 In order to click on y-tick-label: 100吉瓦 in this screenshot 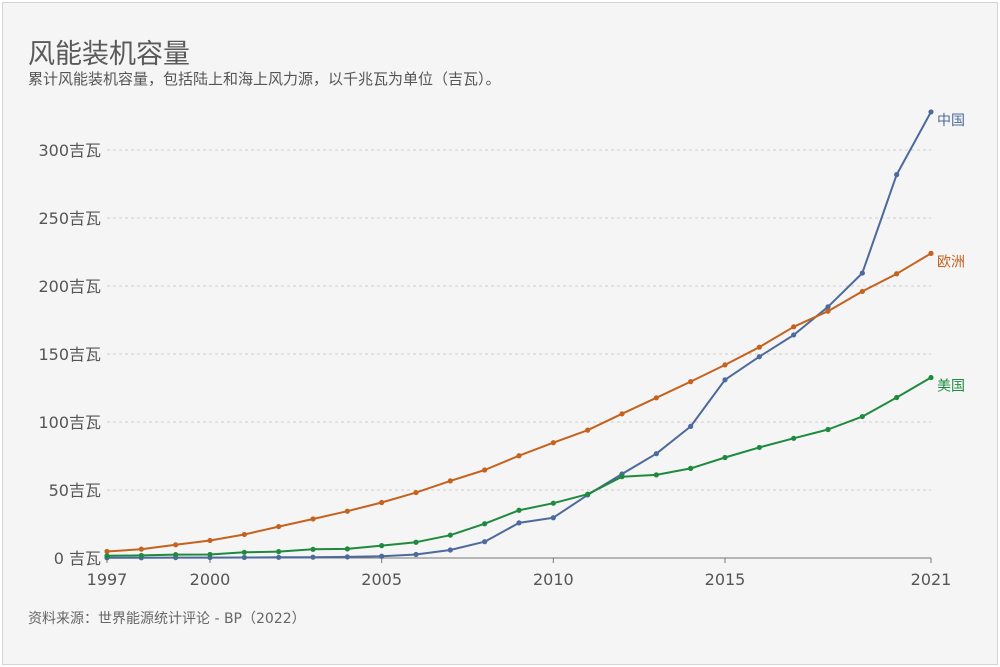, I will do `click(69, 422)`.